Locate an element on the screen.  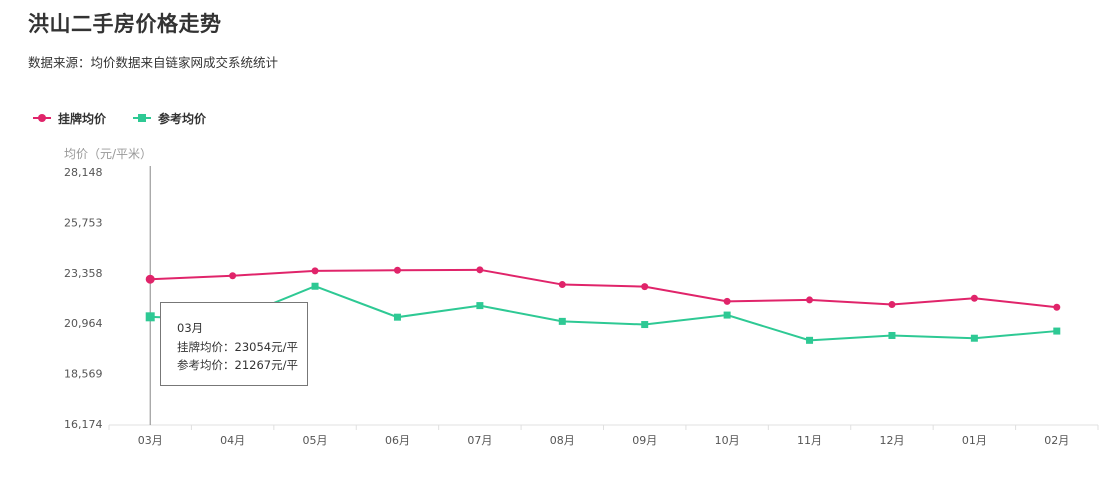
legend-item-reference-price: 参考均价 is located at coordinates (169, 118).